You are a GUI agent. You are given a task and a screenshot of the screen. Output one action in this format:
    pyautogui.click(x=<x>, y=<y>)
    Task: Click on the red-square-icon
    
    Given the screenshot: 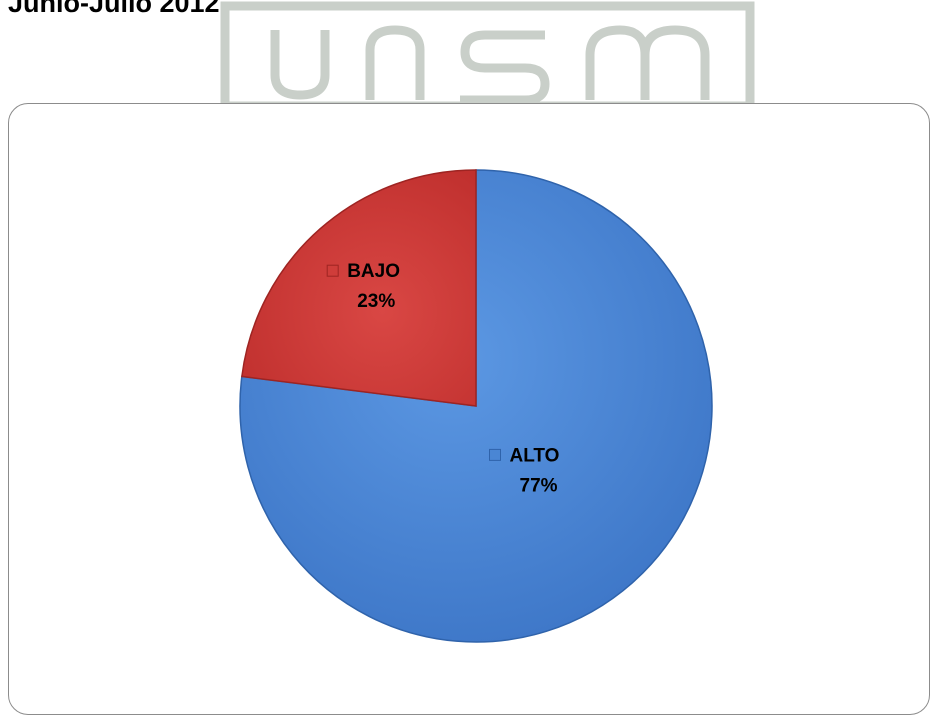 What is the action you would take?
    pyautogui.click(x=332, y=270)
    